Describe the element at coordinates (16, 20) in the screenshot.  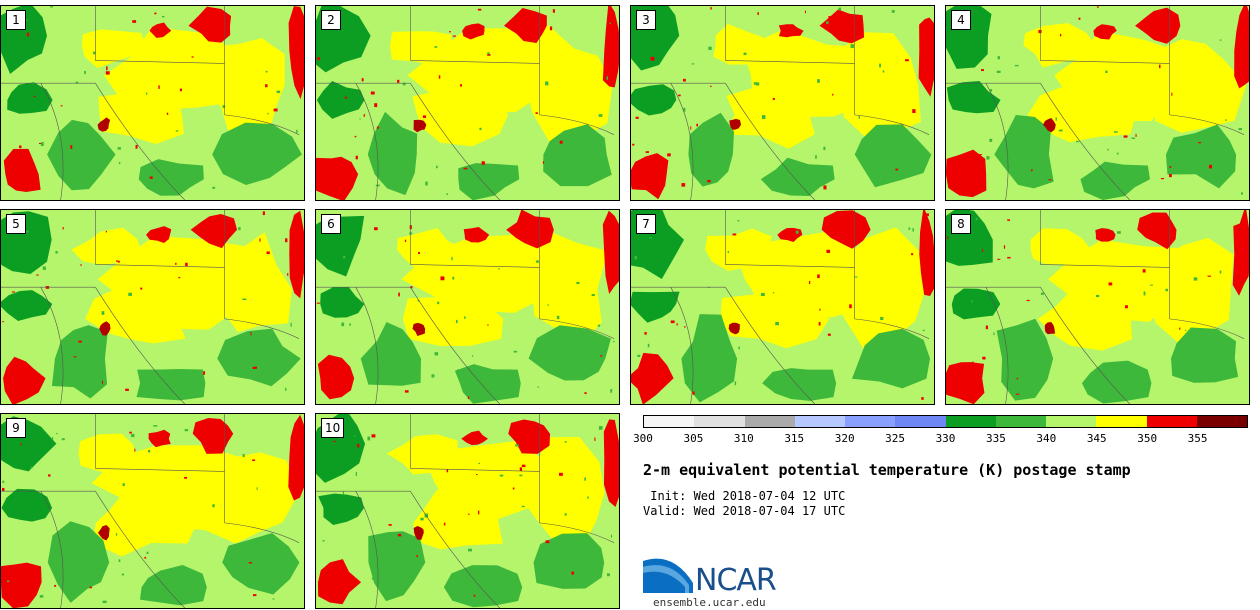
I see `panel-number: 1` at that location.